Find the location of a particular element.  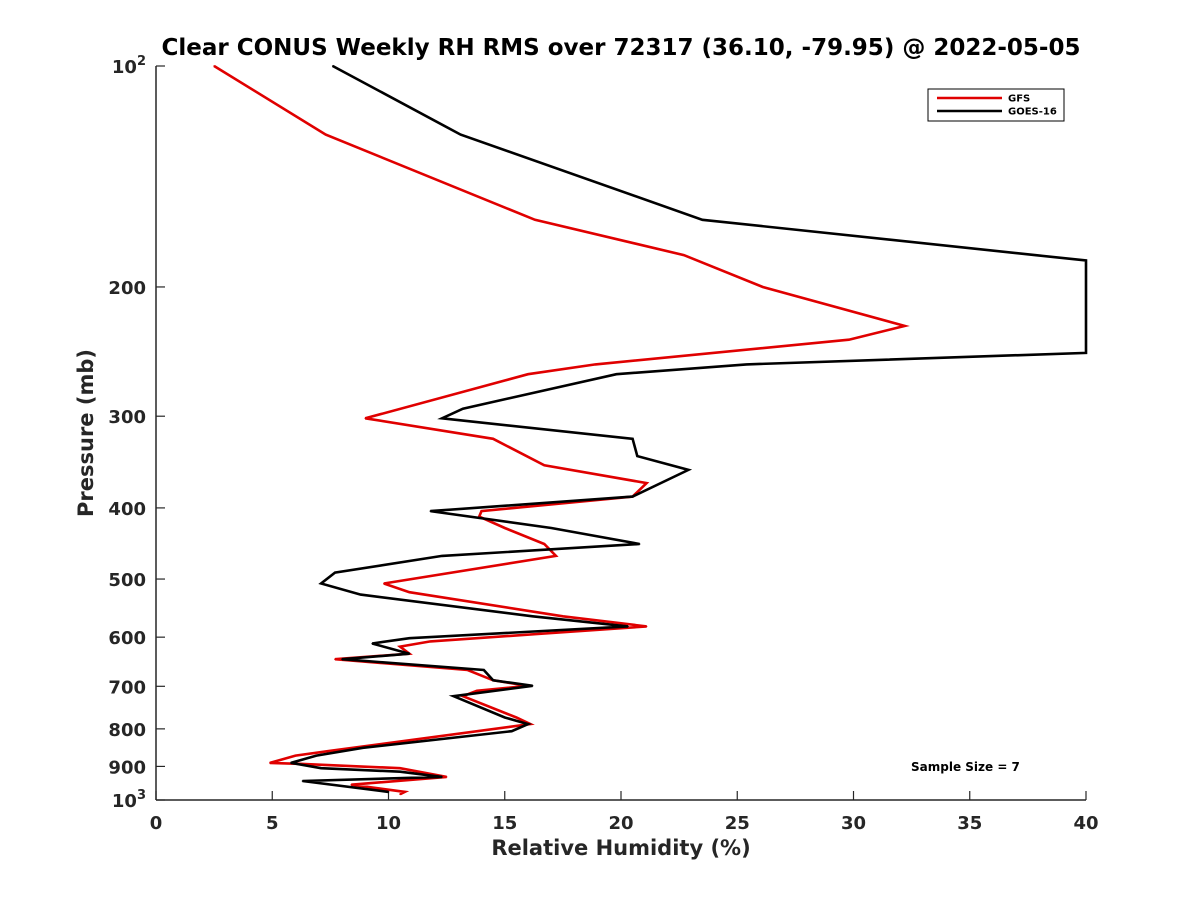

legend-box is located at coordinates (996, 105).